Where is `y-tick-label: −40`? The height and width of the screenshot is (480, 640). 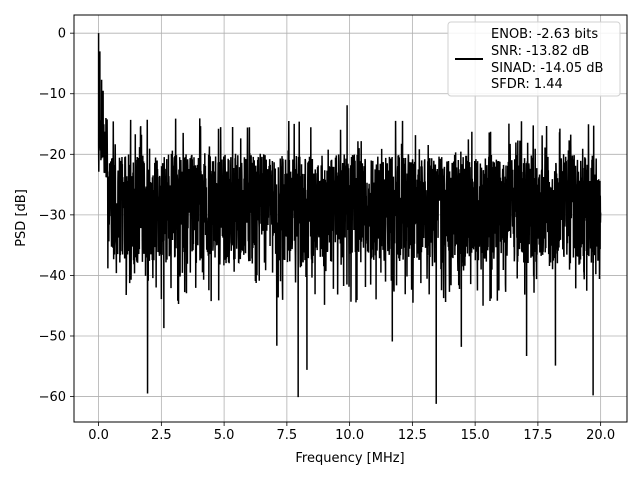
y-tick-label: −40 is located at coordinates (52, 276).